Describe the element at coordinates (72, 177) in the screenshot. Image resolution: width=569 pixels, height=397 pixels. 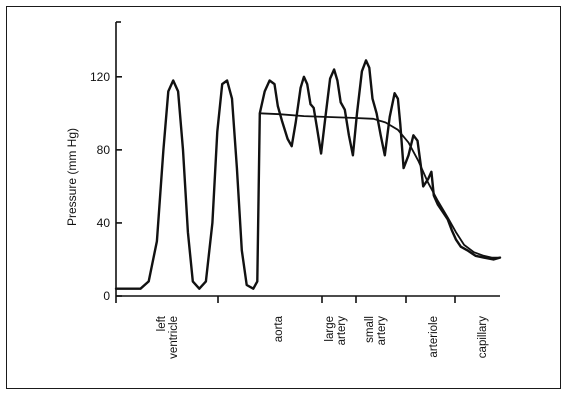
I see `y-axis-label: Pressure (mm Hg)` at that location.